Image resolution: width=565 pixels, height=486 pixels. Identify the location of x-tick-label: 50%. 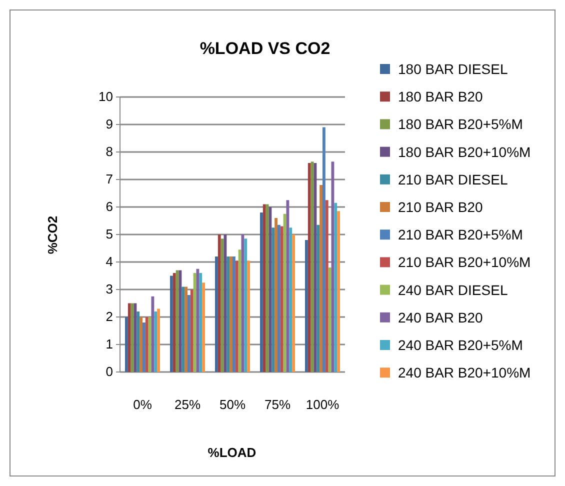
(232, 404).